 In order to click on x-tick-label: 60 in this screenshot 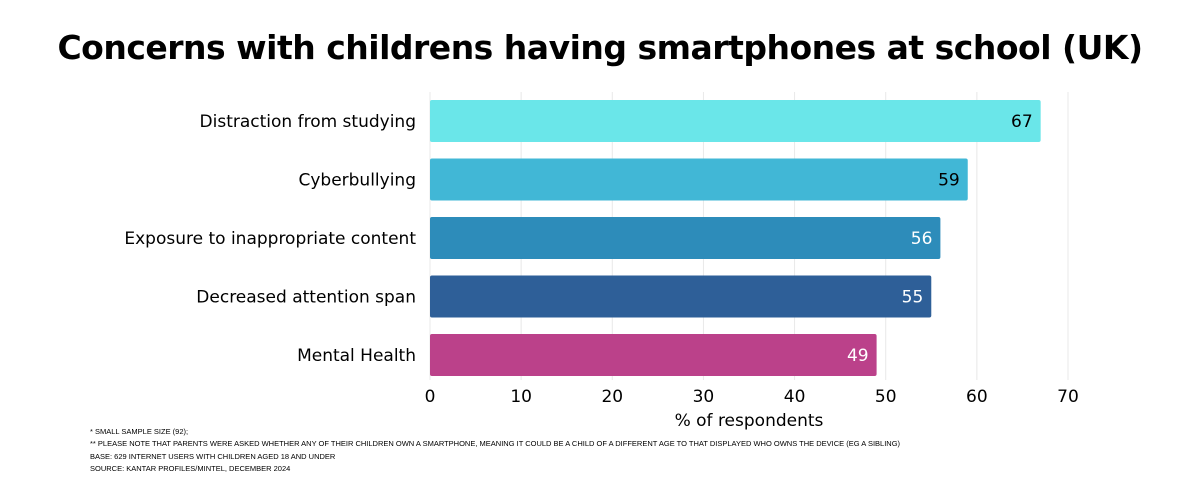, I will do `click(977, 397)`.